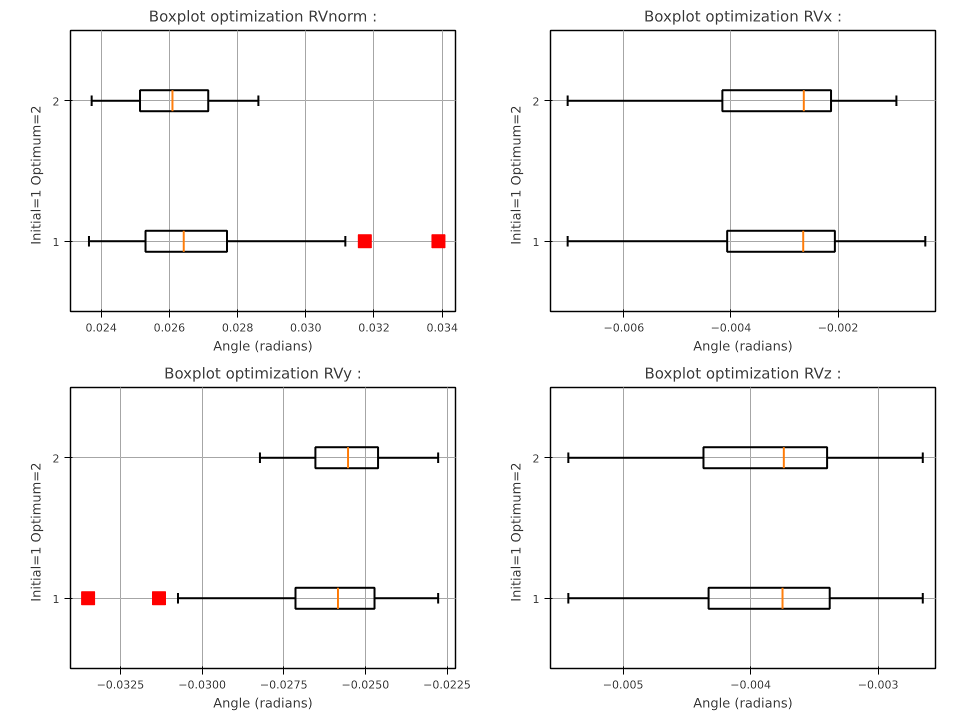  Describe the element at coordinates (170, 328) in the screenshot. I see `x-tick-label: 0.026` at that location.